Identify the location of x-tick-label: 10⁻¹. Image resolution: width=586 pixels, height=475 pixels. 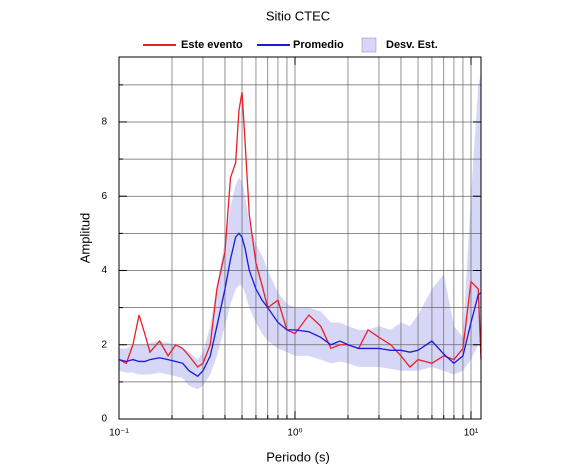
(119, 433).